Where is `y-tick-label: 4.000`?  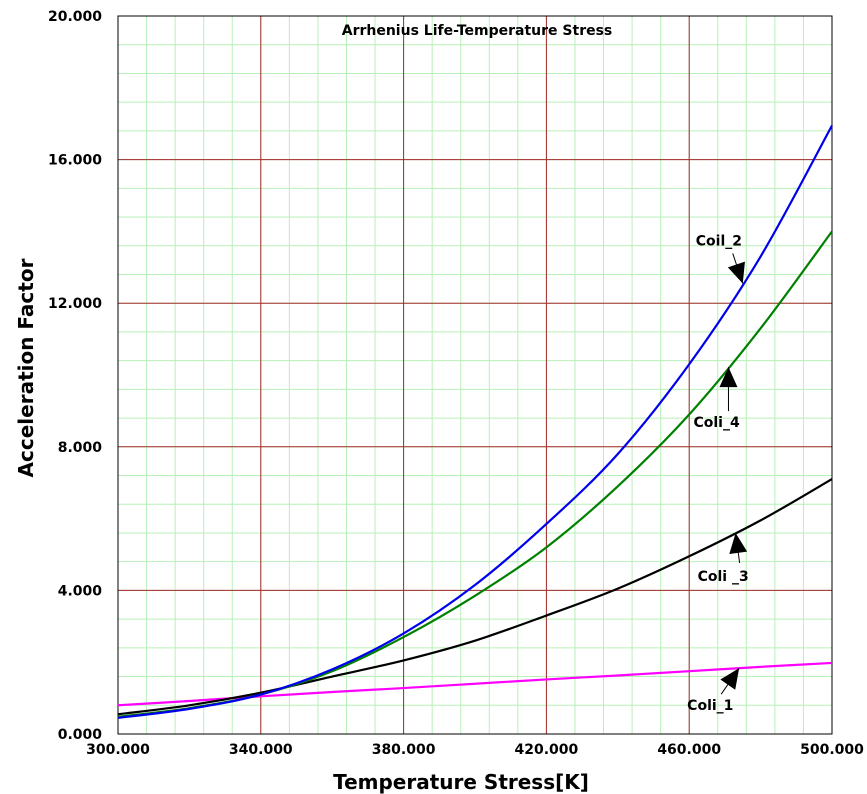 y-tick-label: 4.000 is located at coordinates (80, 591).